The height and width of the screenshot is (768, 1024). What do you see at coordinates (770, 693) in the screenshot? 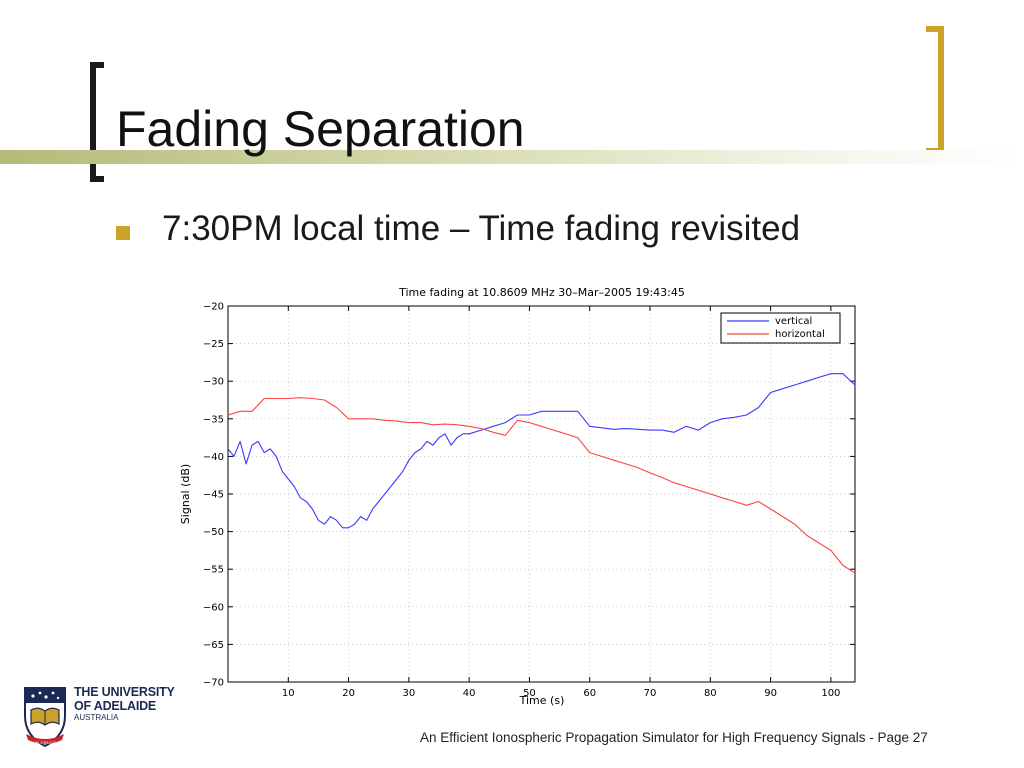
I see `x-tick-label: 90` at bounding box center [770, 693].